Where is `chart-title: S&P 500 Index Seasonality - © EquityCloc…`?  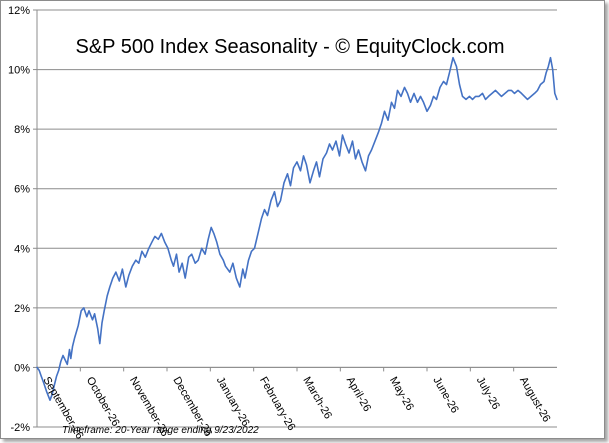
chart-title: S&P 500 Index Seasonality - © EquityCloc… is located at coordinates (289, 47).